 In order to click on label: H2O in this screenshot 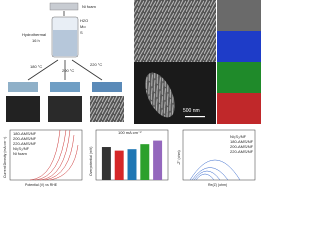, I will do `click(84, 20)`.